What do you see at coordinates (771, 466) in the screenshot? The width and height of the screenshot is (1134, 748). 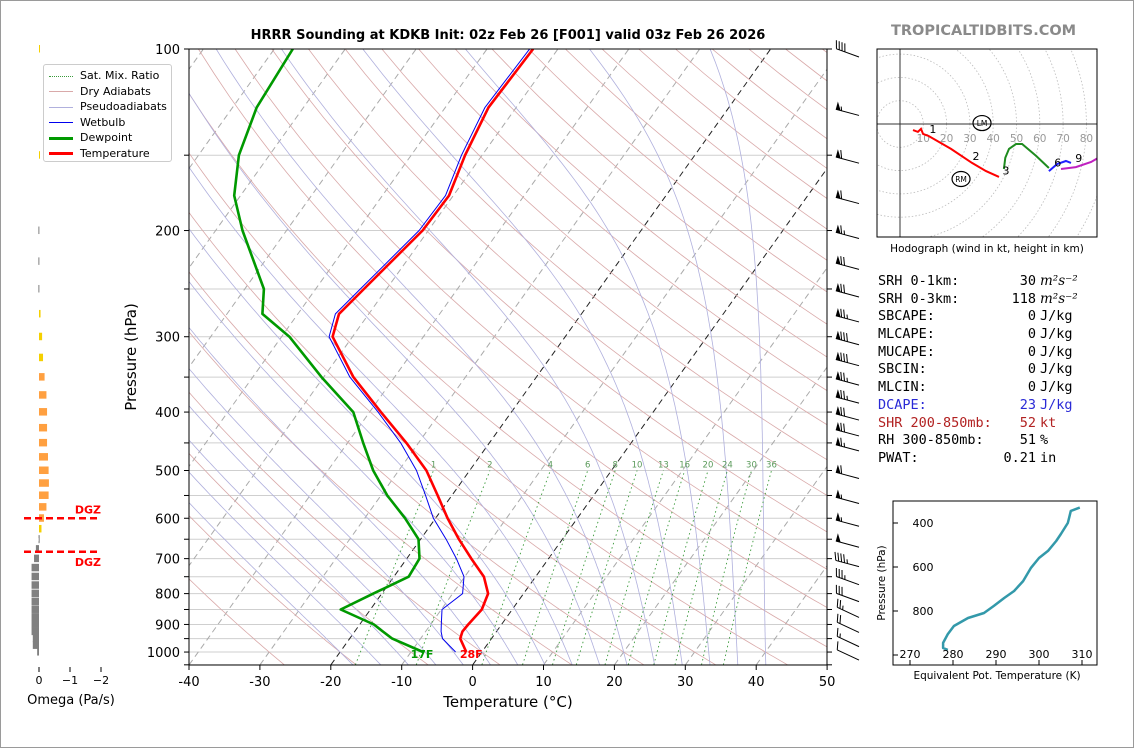 I see `mixing-ratio-label: 36` at bounding box center [771, 466].